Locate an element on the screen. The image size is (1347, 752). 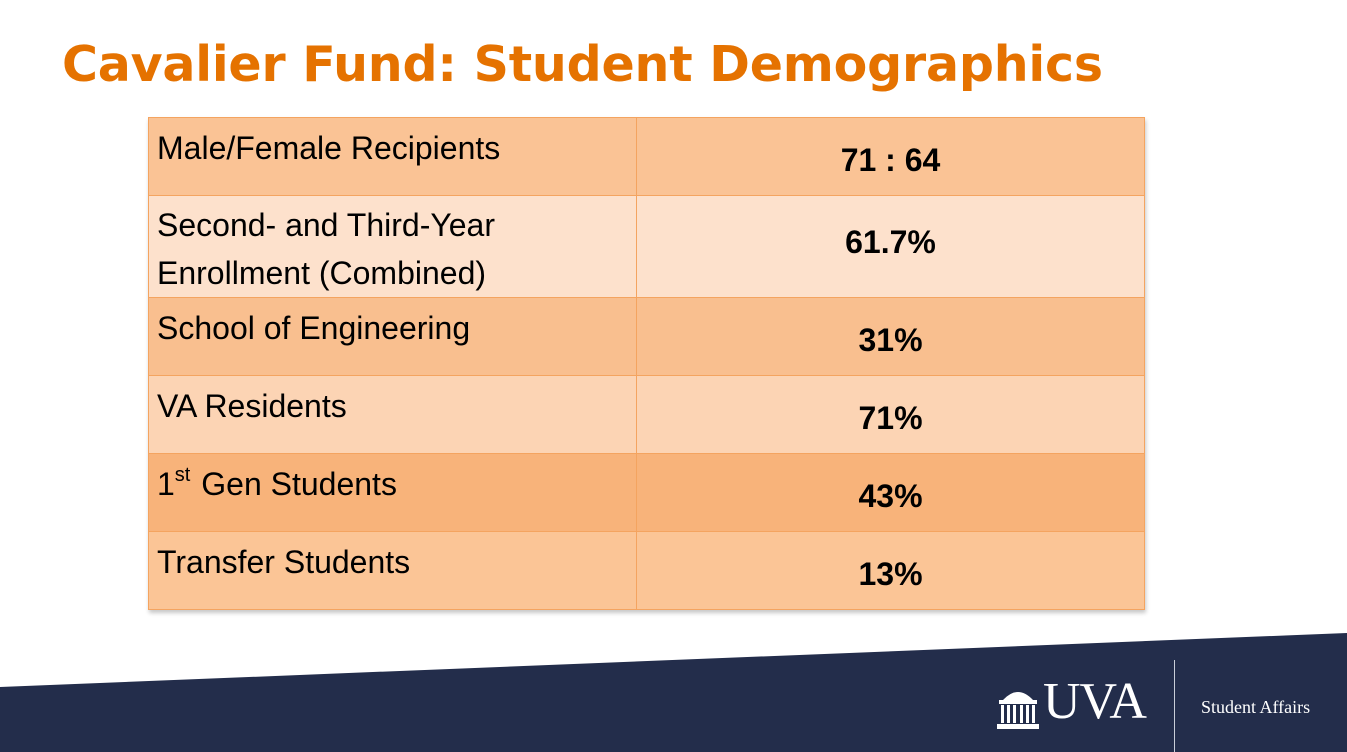
row-label: 1st Gen Students is located at coordinates (392, 492).